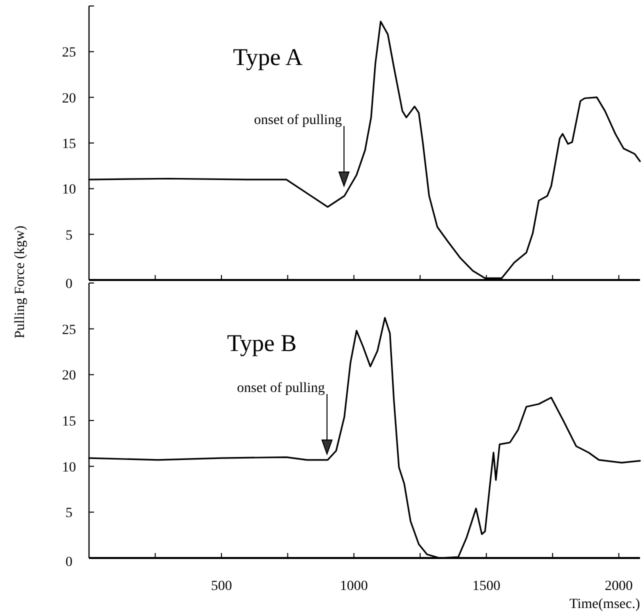 This screenshot has height=616, width=644. Describe the element at coordinates (262, 344) in the screenshot. I see `annotation: Type B` at that location.